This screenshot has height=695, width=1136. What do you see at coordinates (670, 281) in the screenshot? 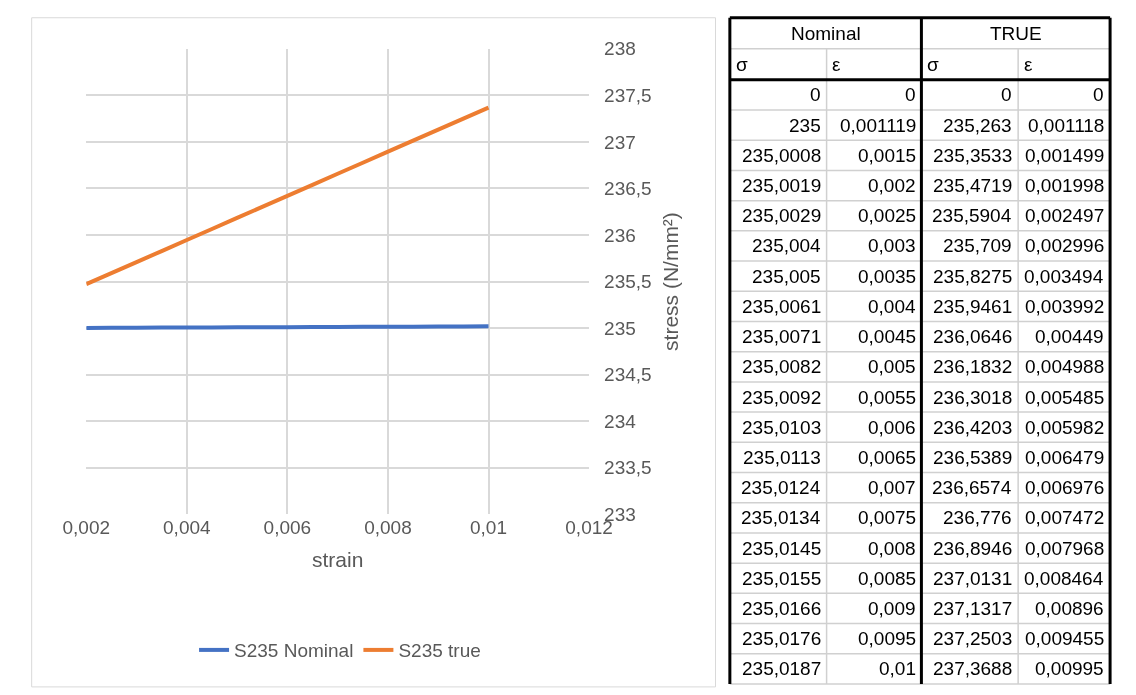
I see `y-axis-title: stress (N/mm²)` at bounding box center [670, 281].